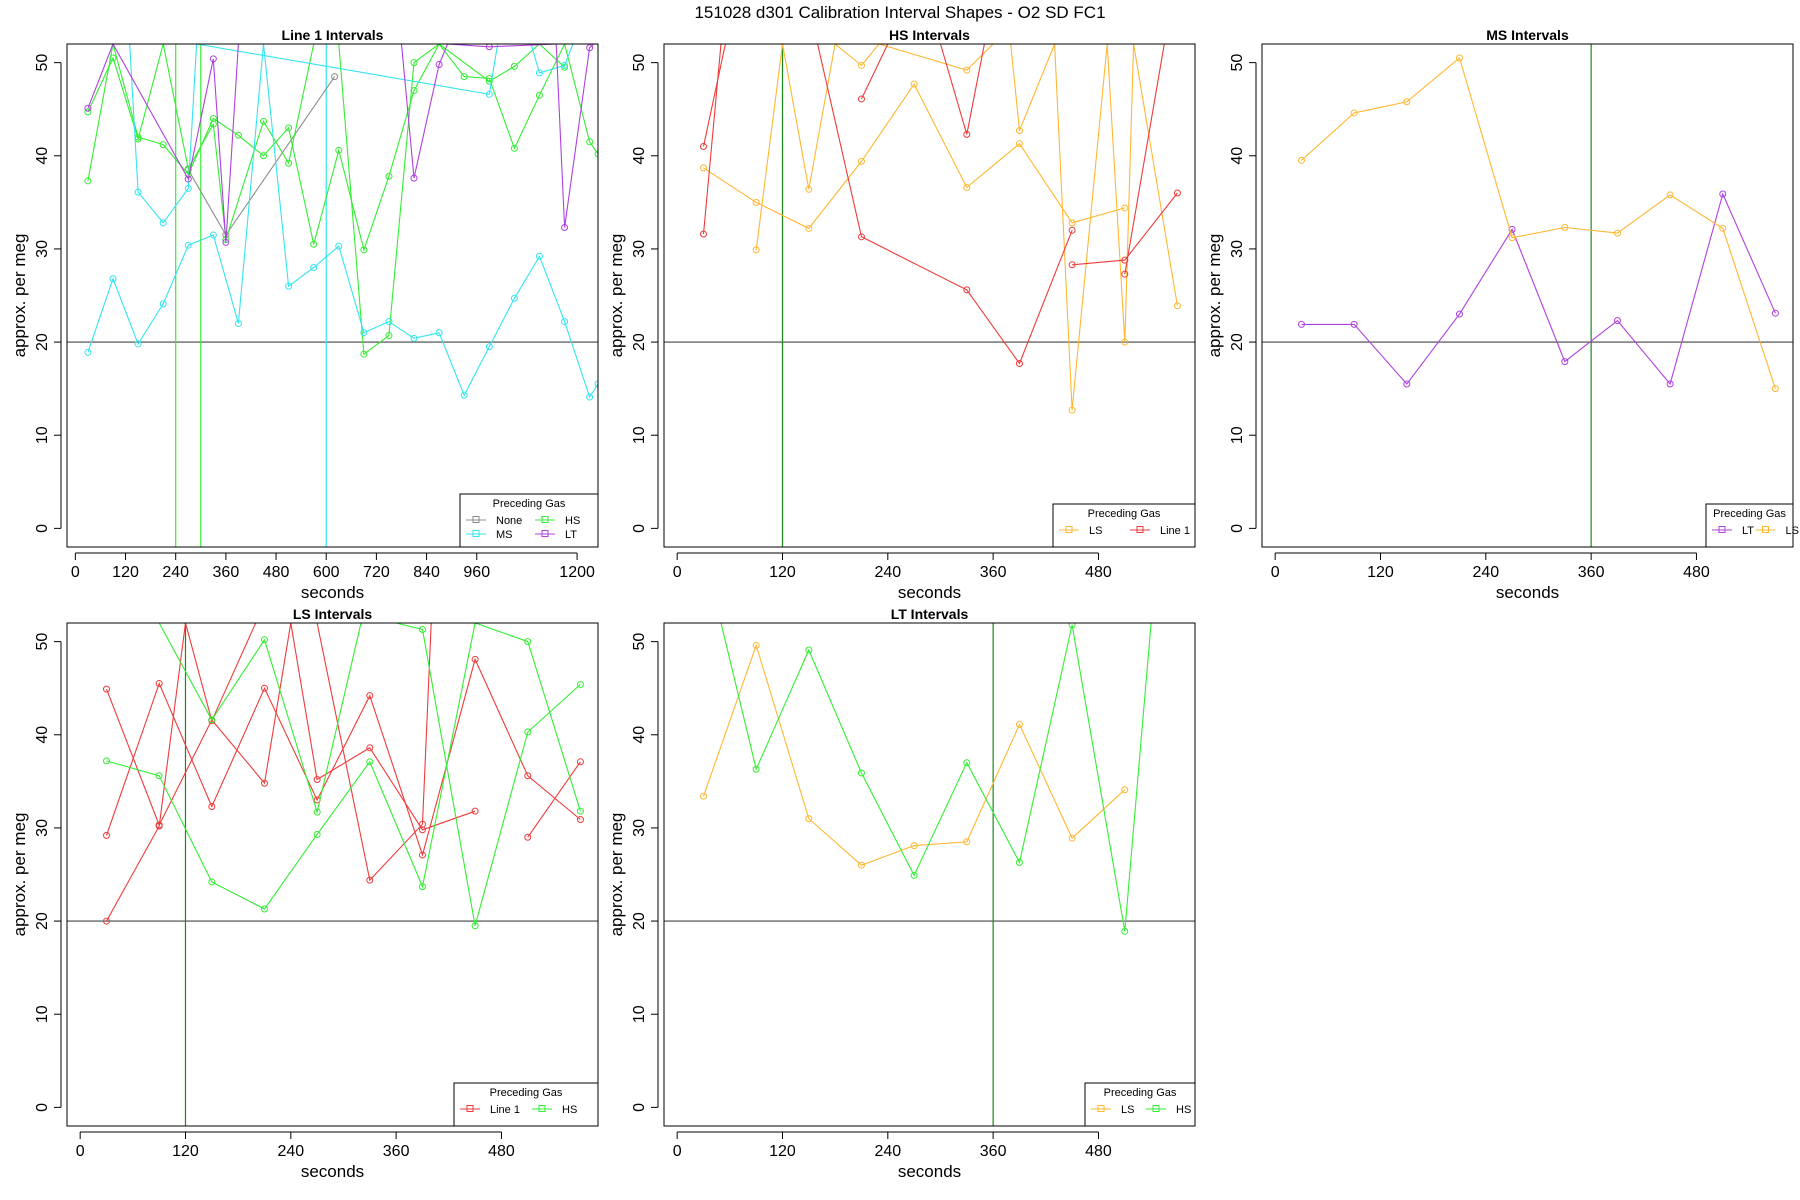 This screenshot has width=1800, height=1200. What do you see at coordinates (929, 35) in the screenshot?
I see `panel-title: HS Intervals` at bounding box center [929, 35].